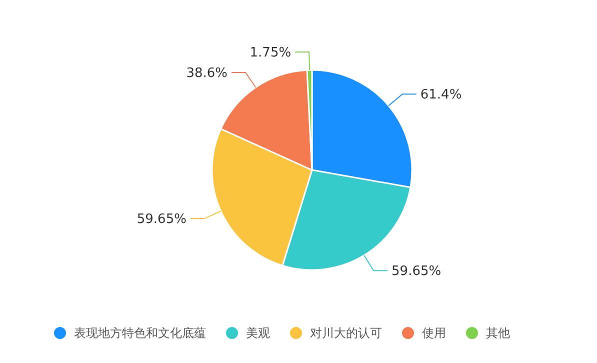 The height and width of the screenshot is (363, 597). Describe the element at coordinates (441, 95) in the screenshot. I see `data-label: 61.4%` at that location.